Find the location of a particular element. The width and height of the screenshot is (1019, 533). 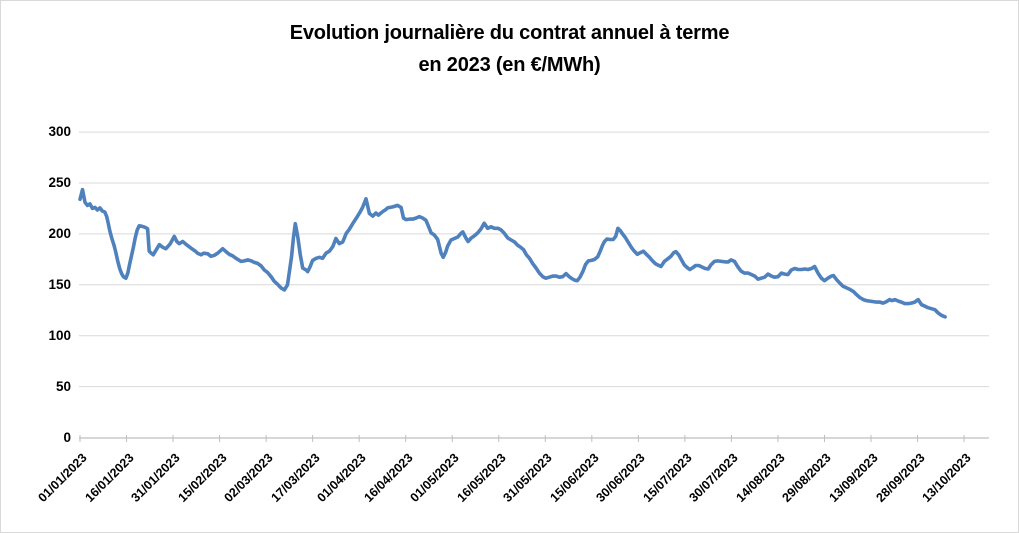

y-axis-tick-label: 100 is located at coordinates (59, 335).